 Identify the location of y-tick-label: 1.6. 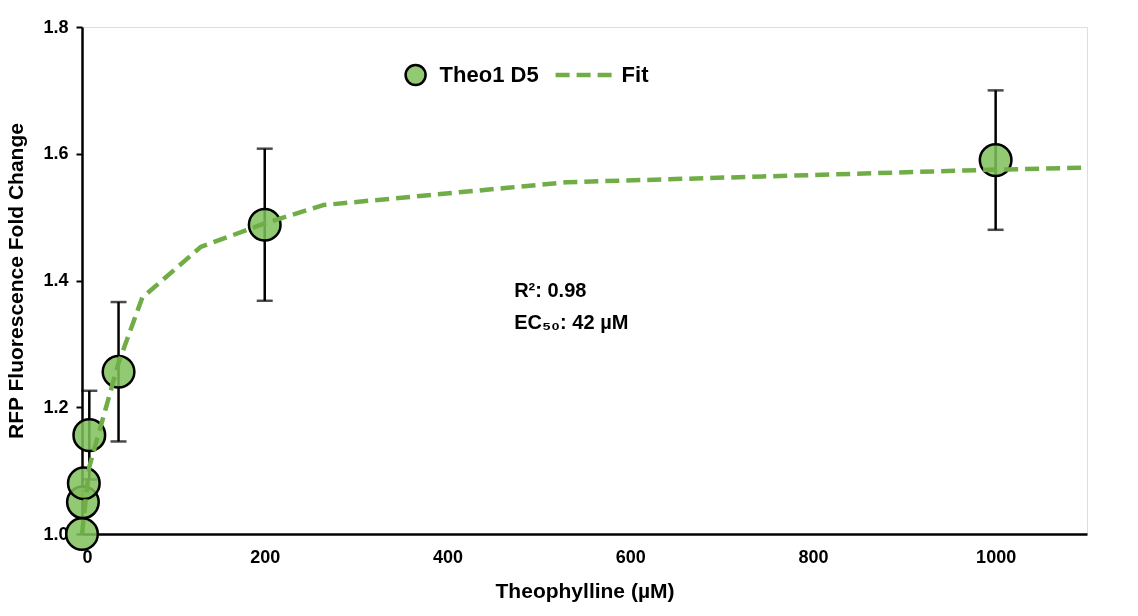
(56, 153).